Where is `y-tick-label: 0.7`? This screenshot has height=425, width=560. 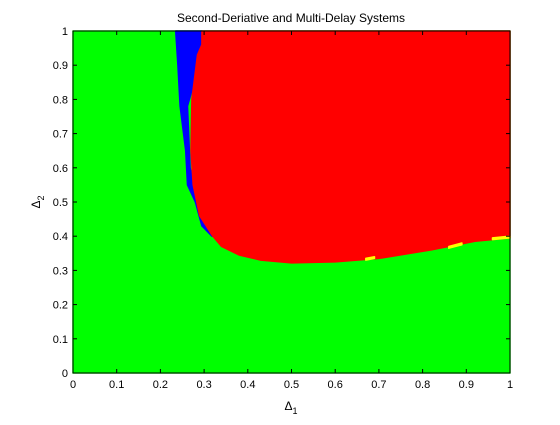 y-tick-label: 0.7 is located at coordinates (60, 135).